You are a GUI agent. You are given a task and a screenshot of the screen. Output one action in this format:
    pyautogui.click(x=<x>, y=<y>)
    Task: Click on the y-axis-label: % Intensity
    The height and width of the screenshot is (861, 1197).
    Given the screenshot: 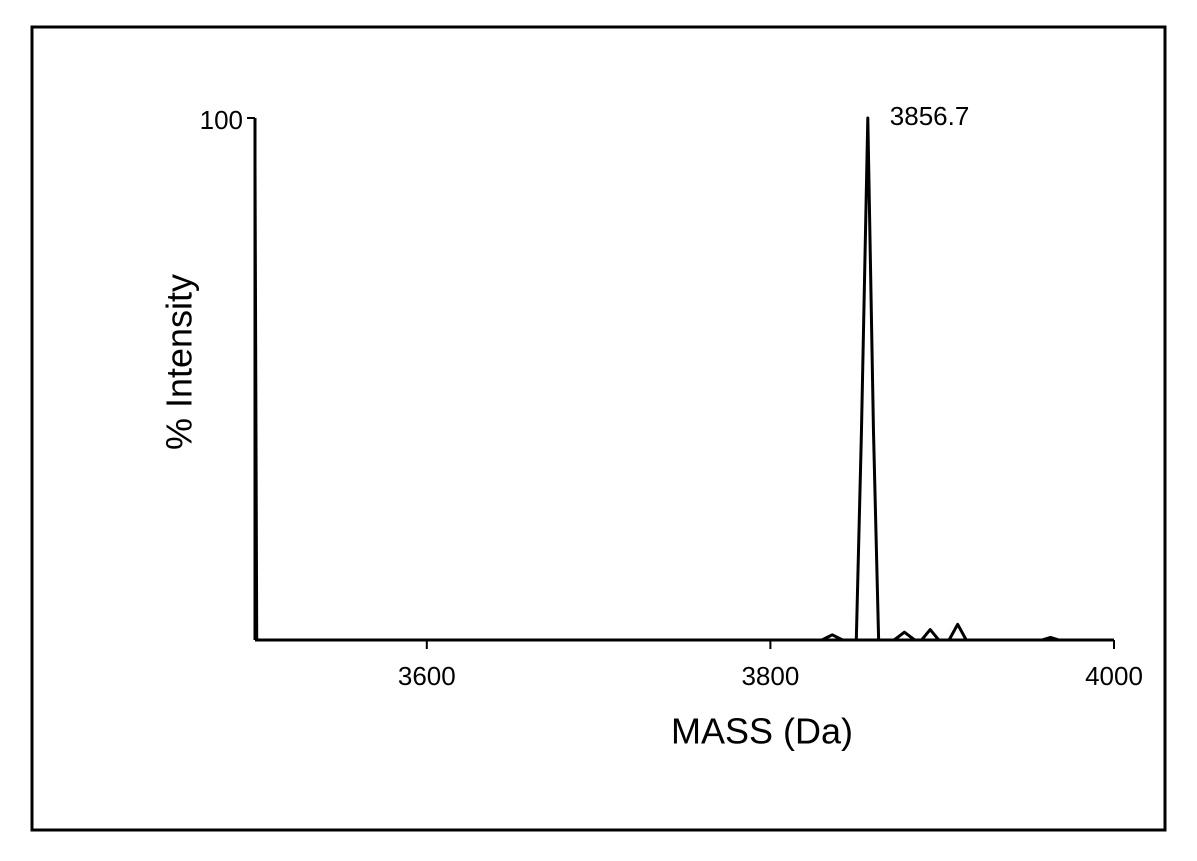 What is the action you would take?
    pyautogui.click(x=179, y=362)
    